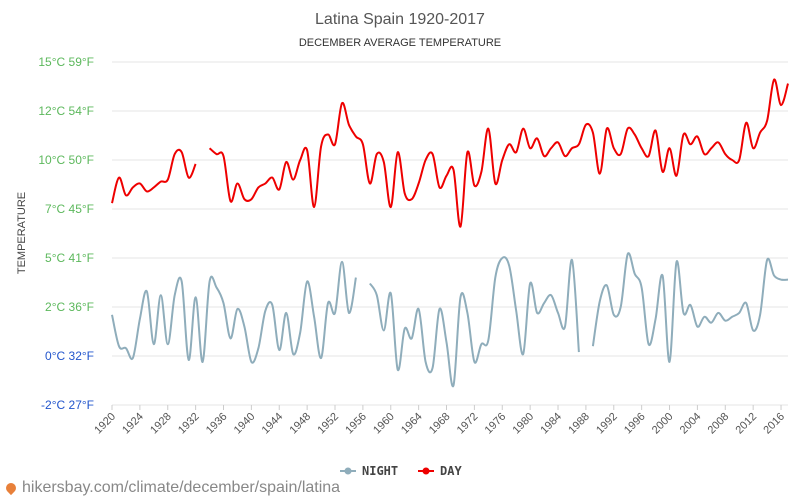  What do you see at coordinates (468, 424) in the screenshot?
I see `x-tick-label: 1972` at bounding box center [468, 424].